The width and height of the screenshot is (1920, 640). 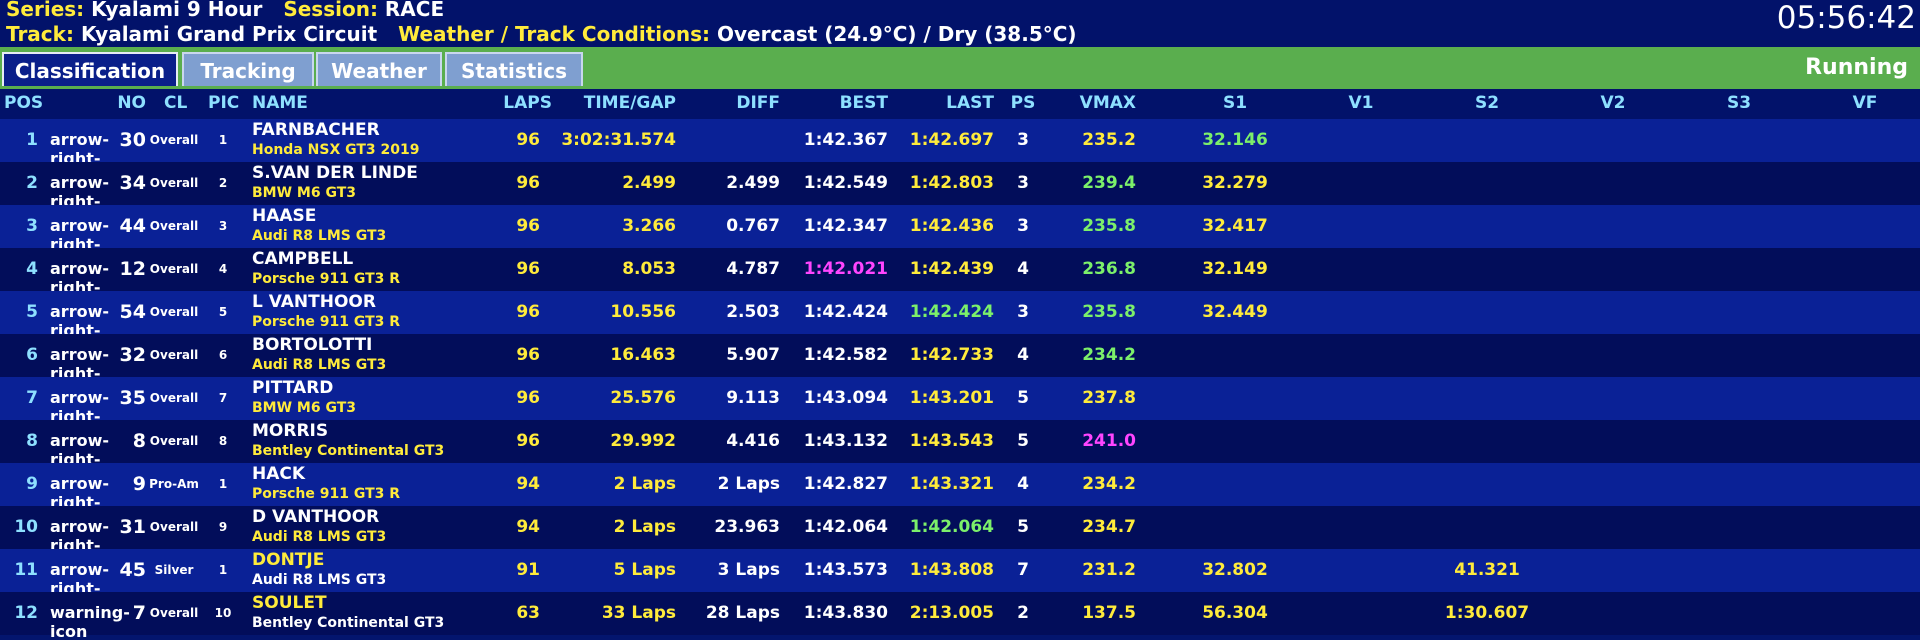 I want to click on col-header-vf: VF, so click(x=1865, y=103).